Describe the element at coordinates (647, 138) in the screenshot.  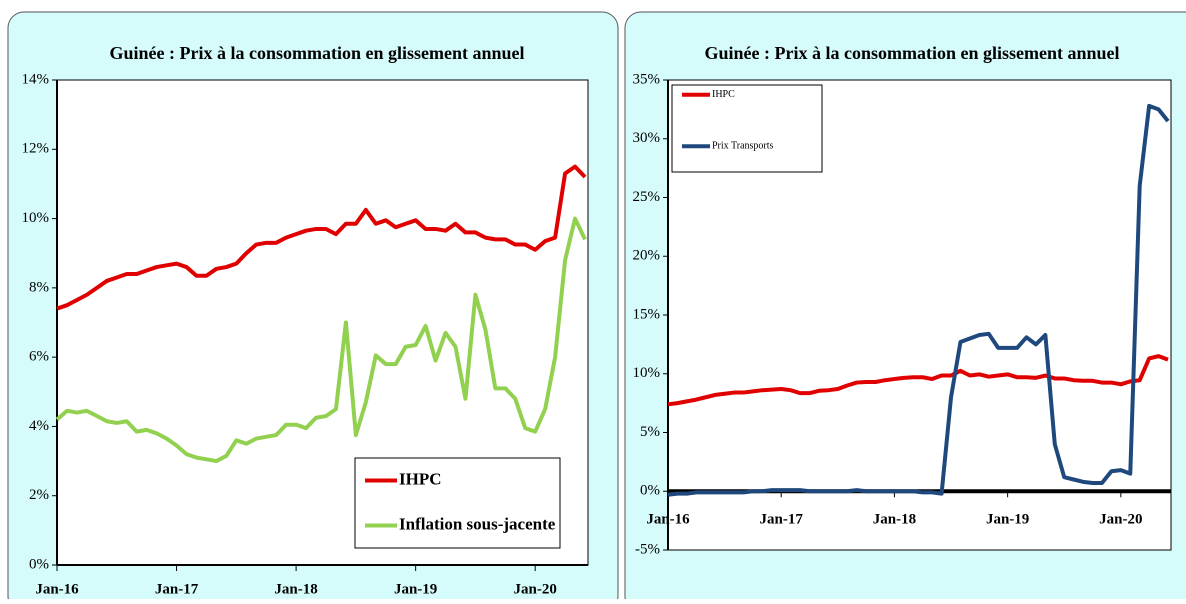
I see `y-tick-label: 30%` at that location.